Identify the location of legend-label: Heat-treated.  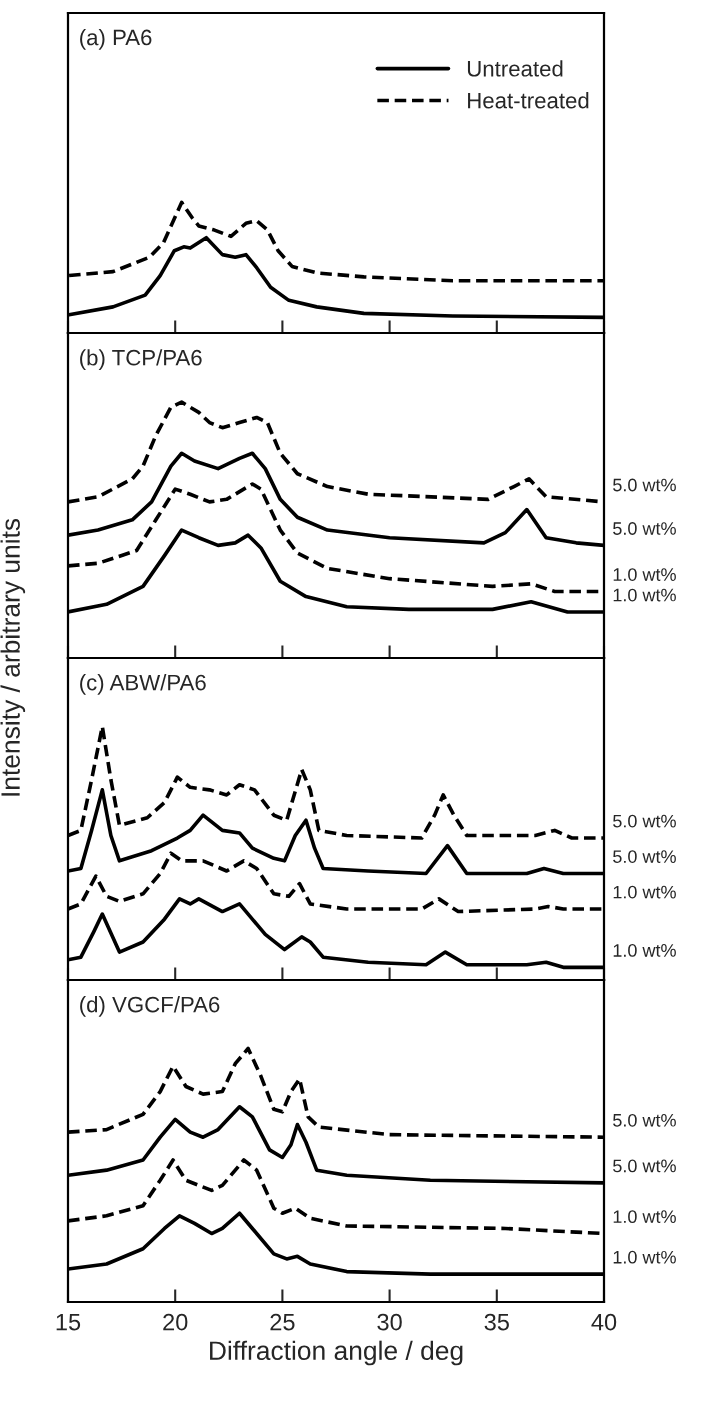
(528, 100).